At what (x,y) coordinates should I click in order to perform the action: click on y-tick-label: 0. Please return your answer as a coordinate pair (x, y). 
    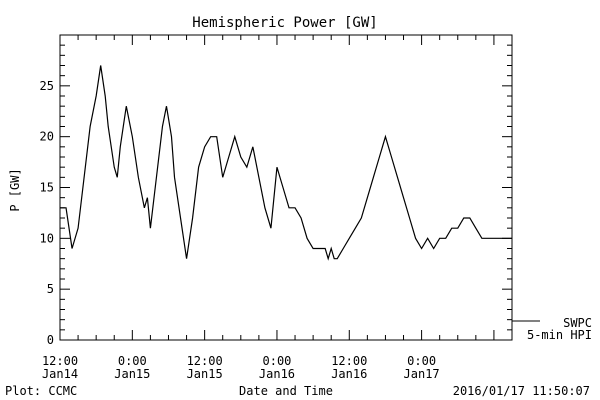
    Looking at the image, I should click on (50, 340).